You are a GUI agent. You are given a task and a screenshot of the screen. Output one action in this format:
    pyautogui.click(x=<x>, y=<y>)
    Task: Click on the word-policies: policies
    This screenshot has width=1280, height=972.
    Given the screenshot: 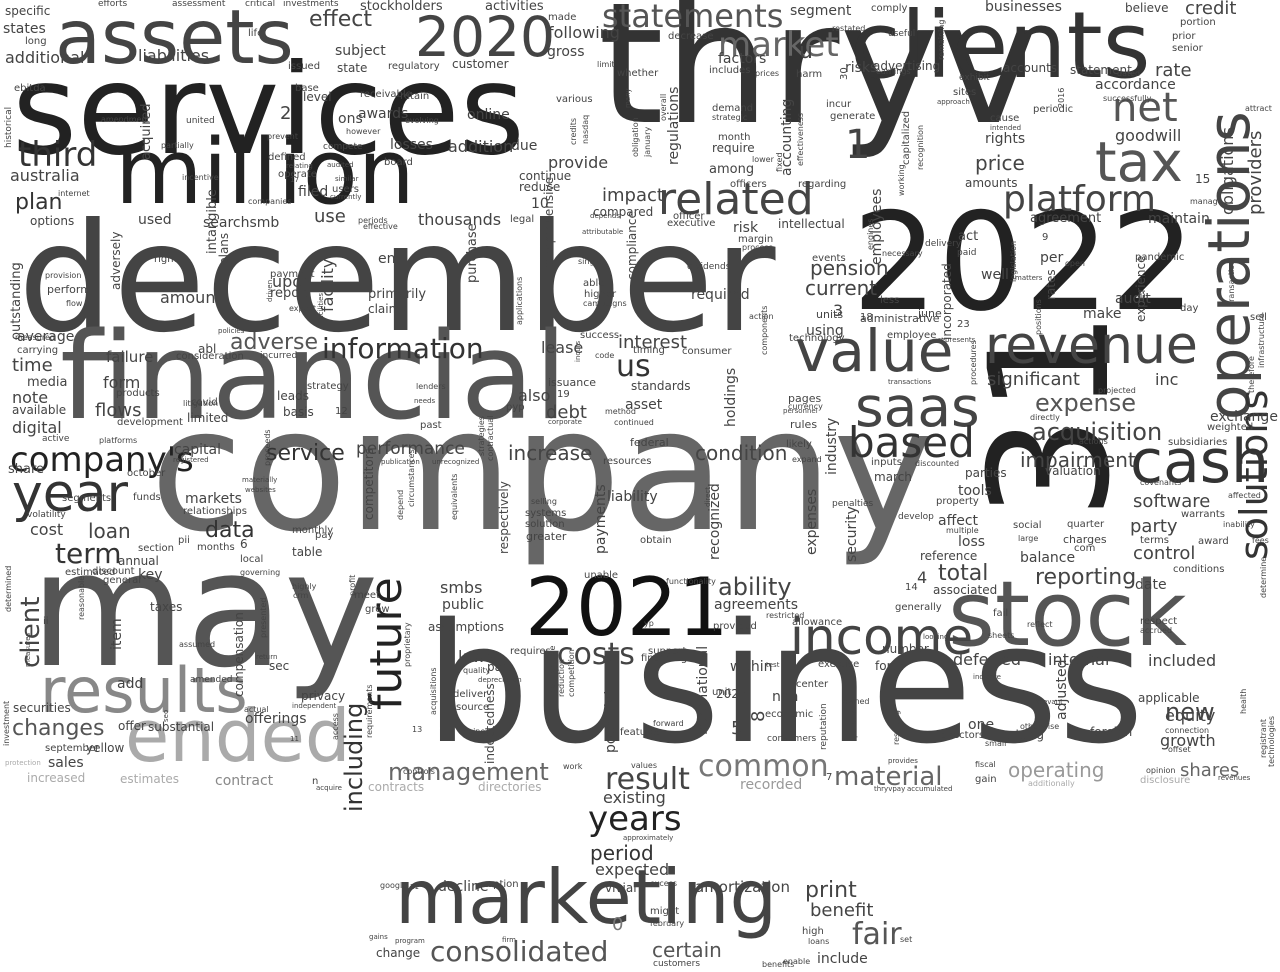 What is the action you would take?
    pyautogui.click(x=231, y=331)
    